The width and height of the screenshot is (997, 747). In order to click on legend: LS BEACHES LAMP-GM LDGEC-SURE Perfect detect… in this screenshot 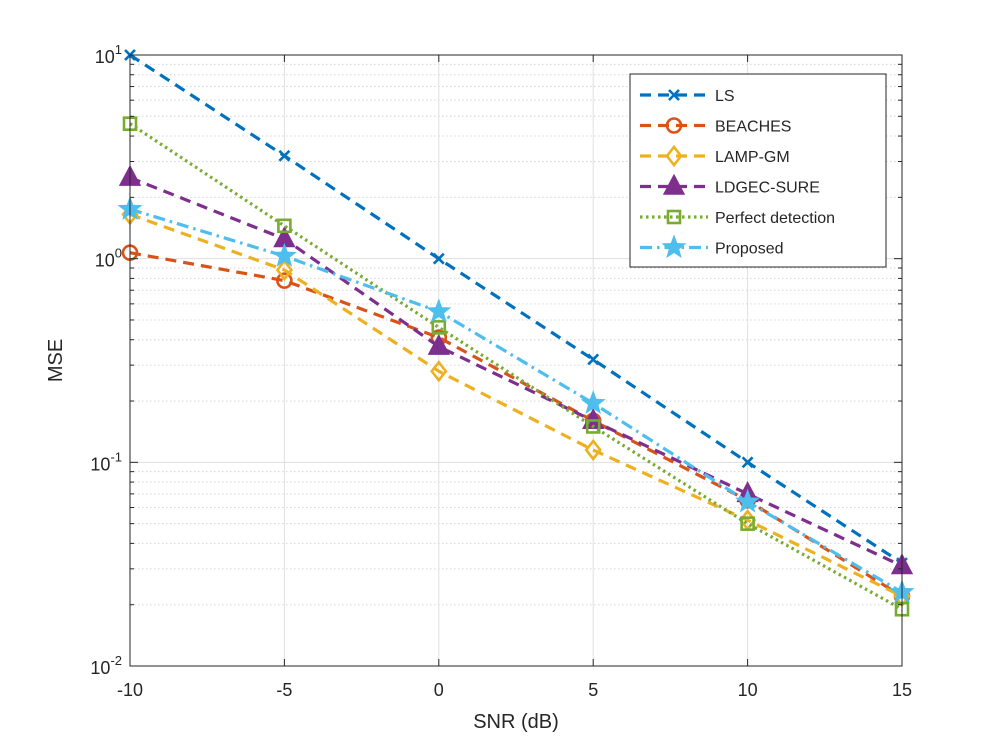, I will do `click(758, 170)`.